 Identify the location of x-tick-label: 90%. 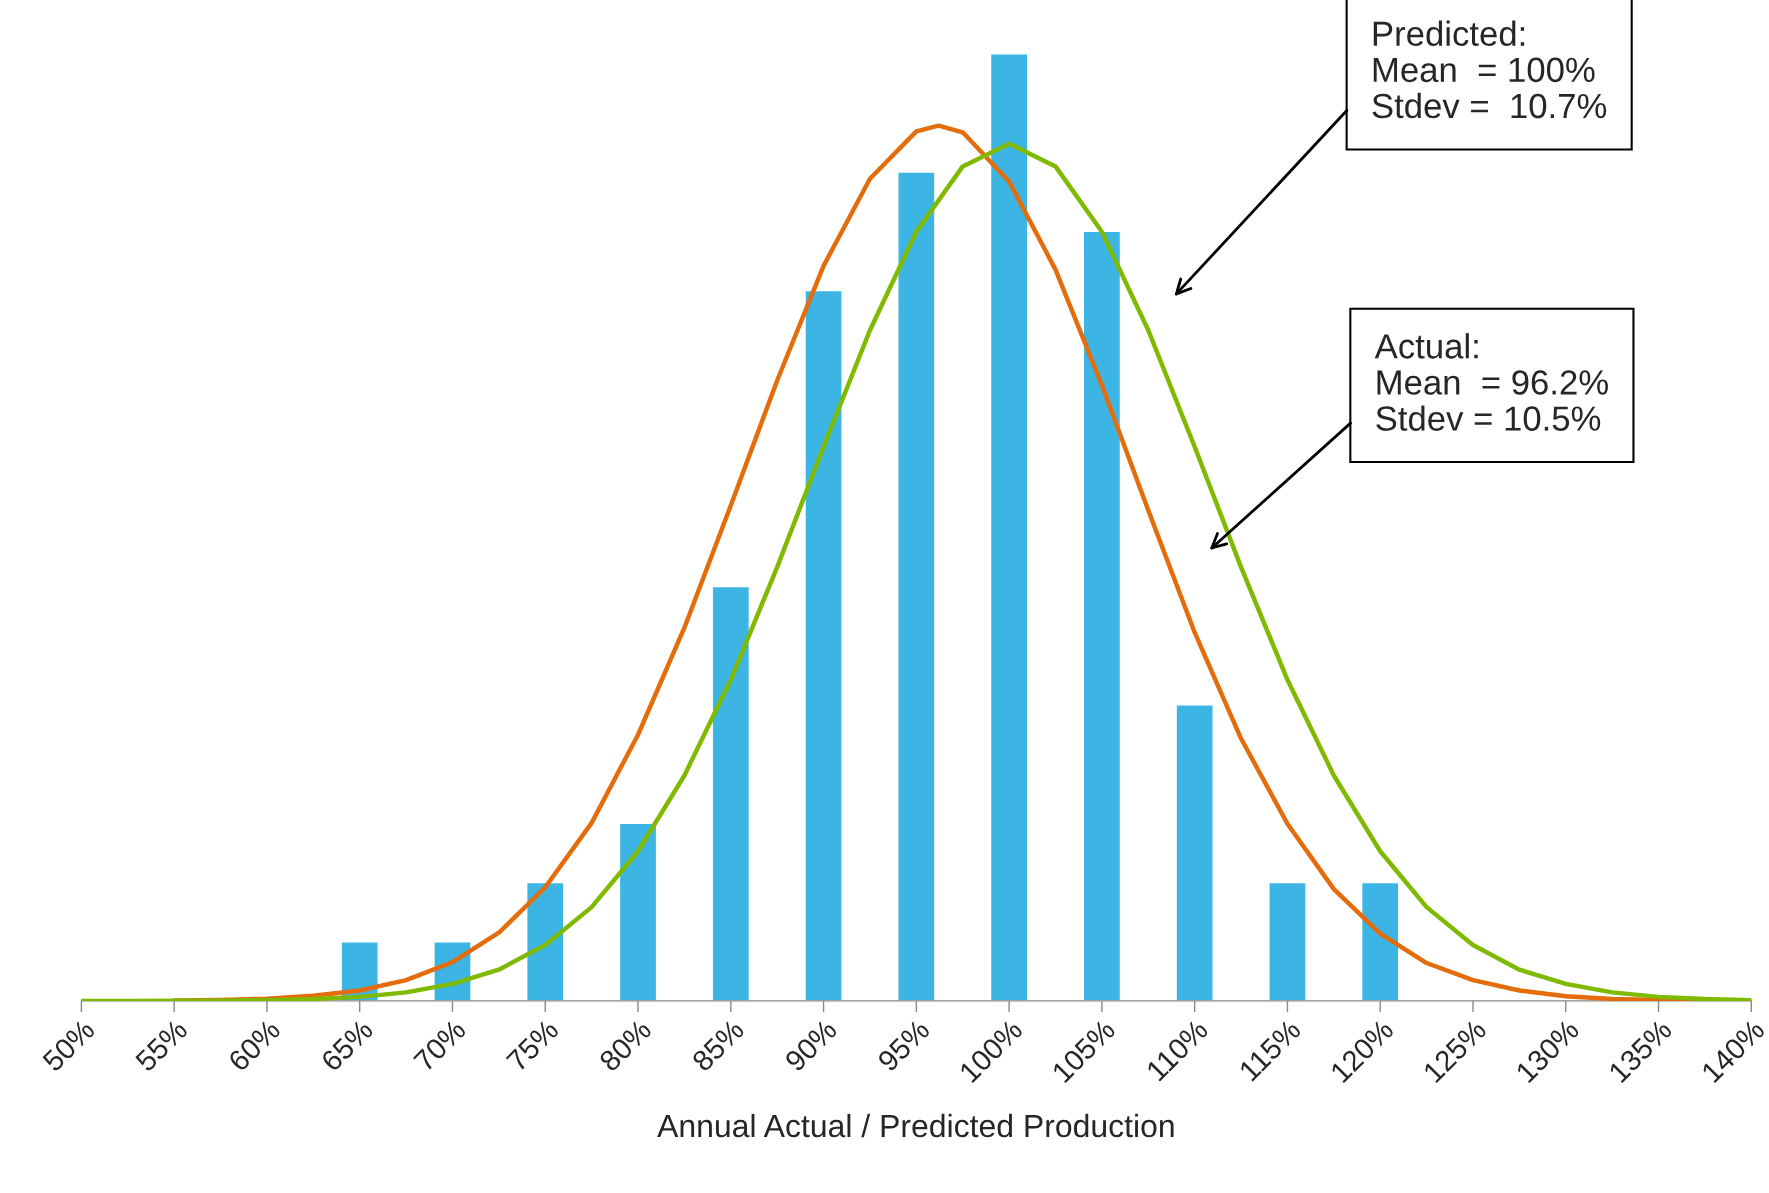
(810, 1045).